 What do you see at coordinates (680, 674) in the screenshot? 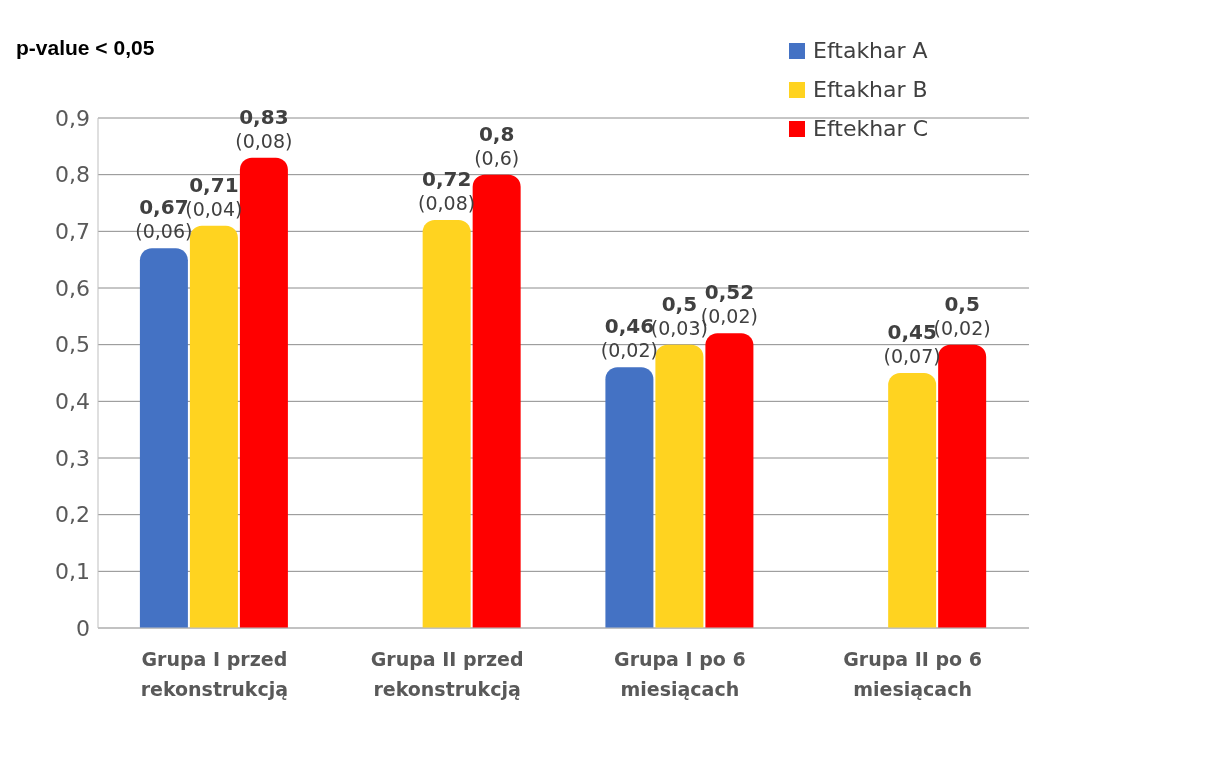
I see `x-tick-label: Grupa I po 6 miesiącach` at bounding box center [680, 674].